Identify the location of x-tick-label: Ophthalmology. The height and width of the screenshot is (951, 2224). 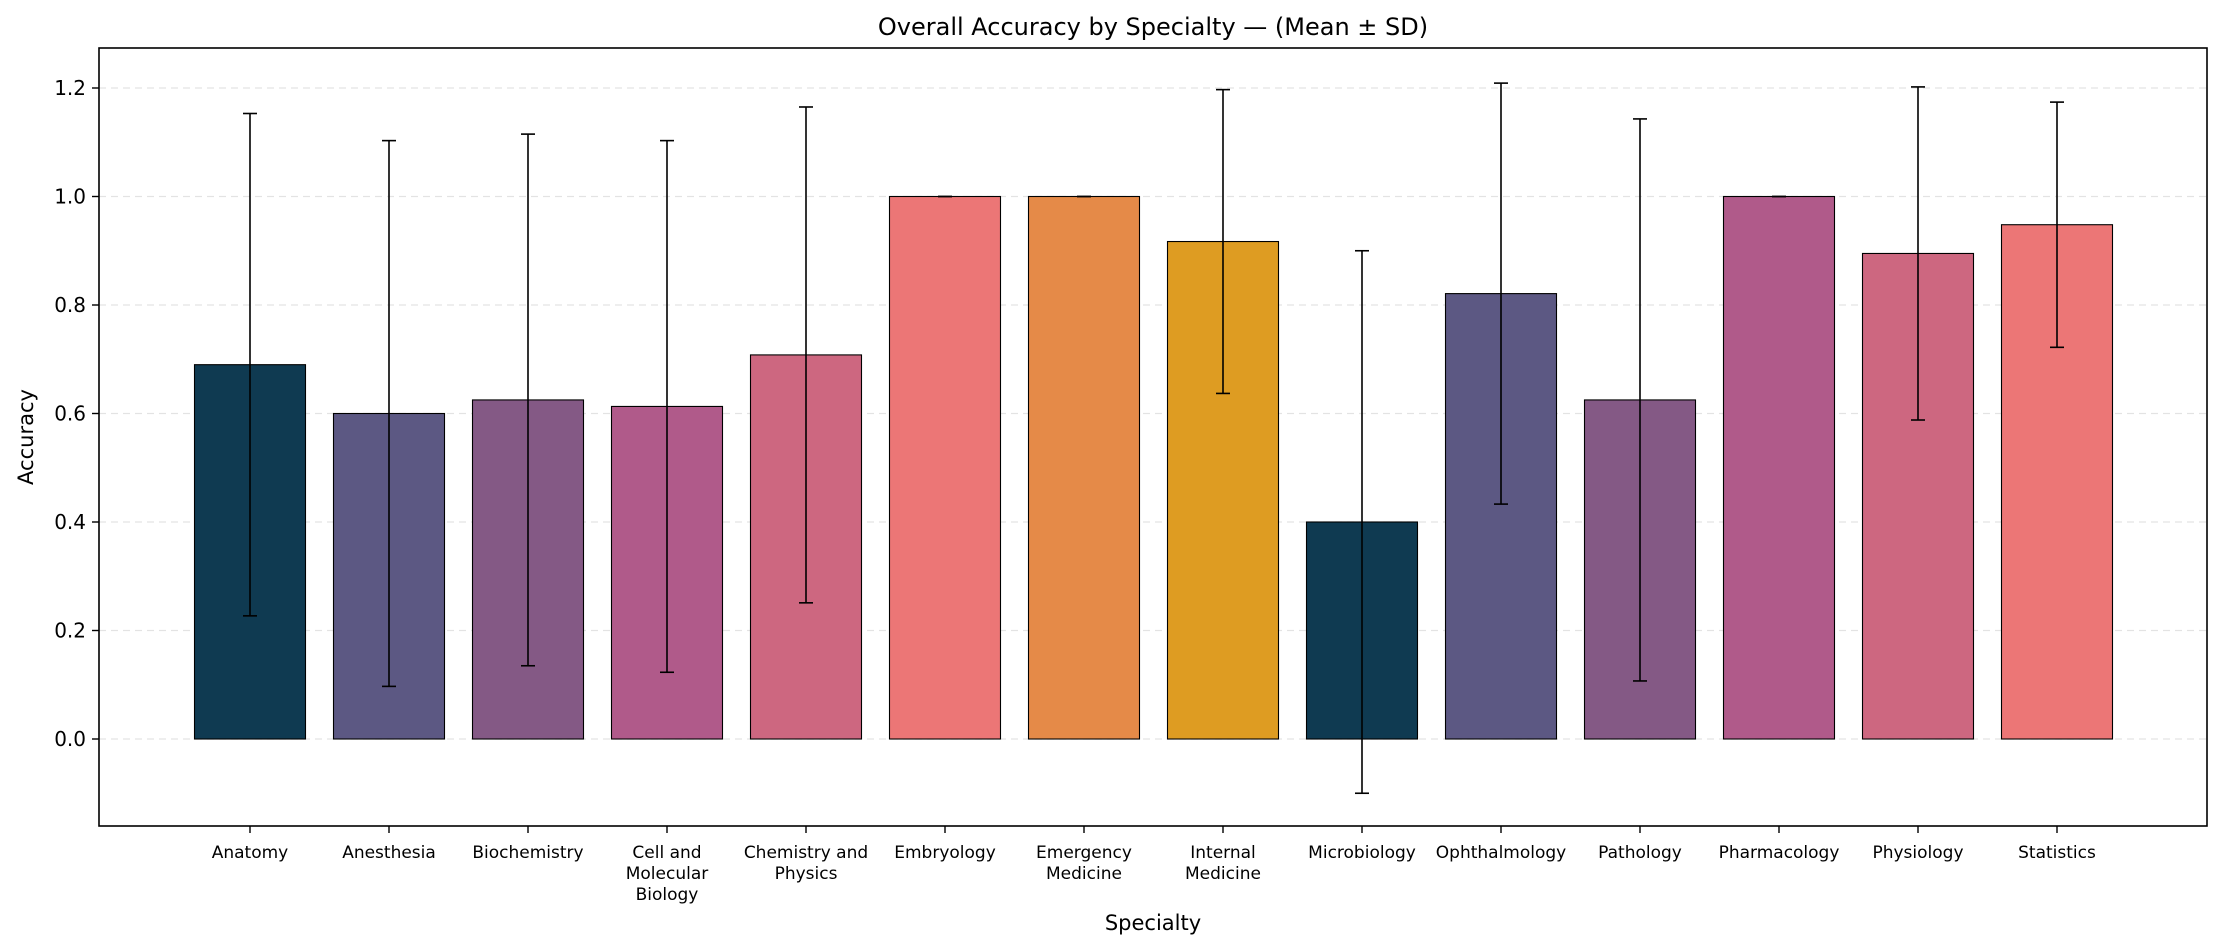
(1501, 853).